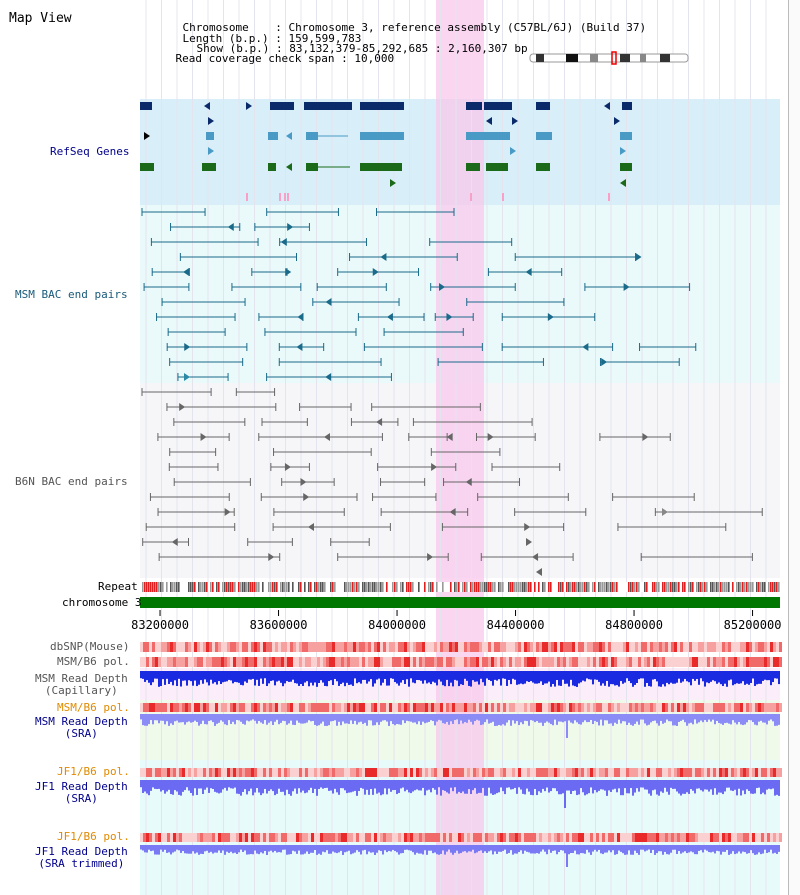  Describe the element at coordinates (90, 646) in the screenshot. I see `track-label-dbsnp: dbSNP(Mouse)` at that location.